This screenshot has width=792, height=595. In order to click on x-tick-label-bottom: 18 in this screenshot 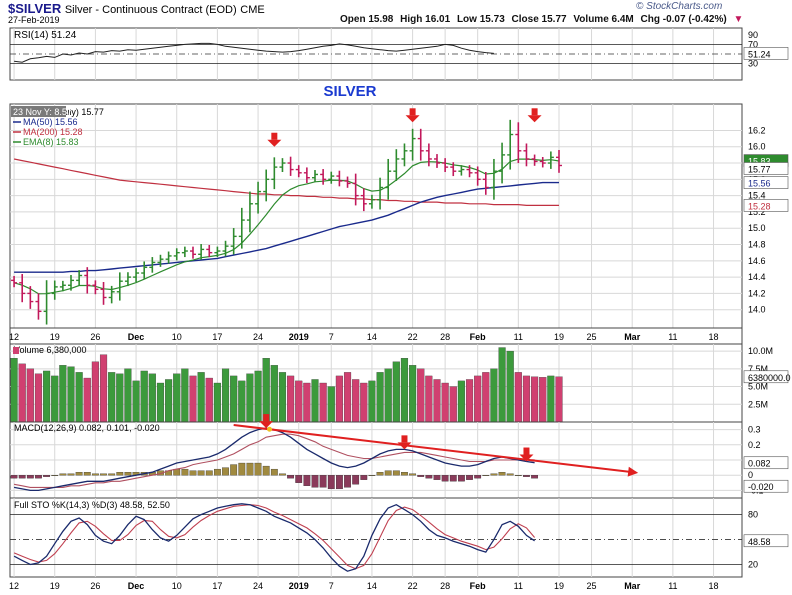, I will do `click(714, 586)`.